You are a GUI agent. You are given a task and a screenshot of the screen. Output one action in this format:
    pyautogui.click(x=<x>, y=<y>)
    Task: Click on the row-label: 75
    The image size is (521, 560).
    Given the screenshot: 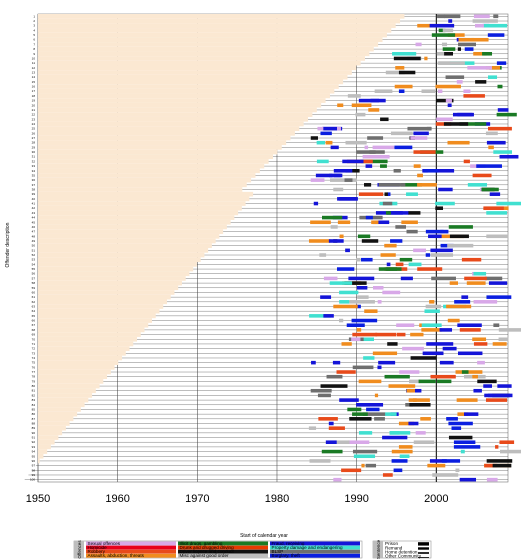 What is the action you would take?
    pyautogui.click(x=34, y=363)
    